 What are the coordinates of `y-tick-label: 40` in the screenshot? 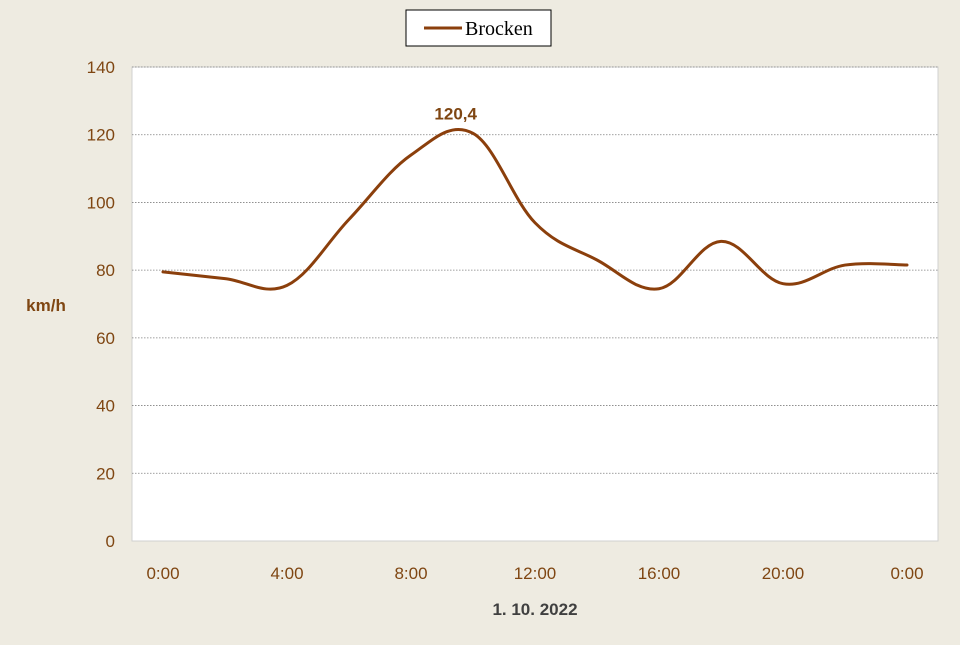 It's located at (105, 406).